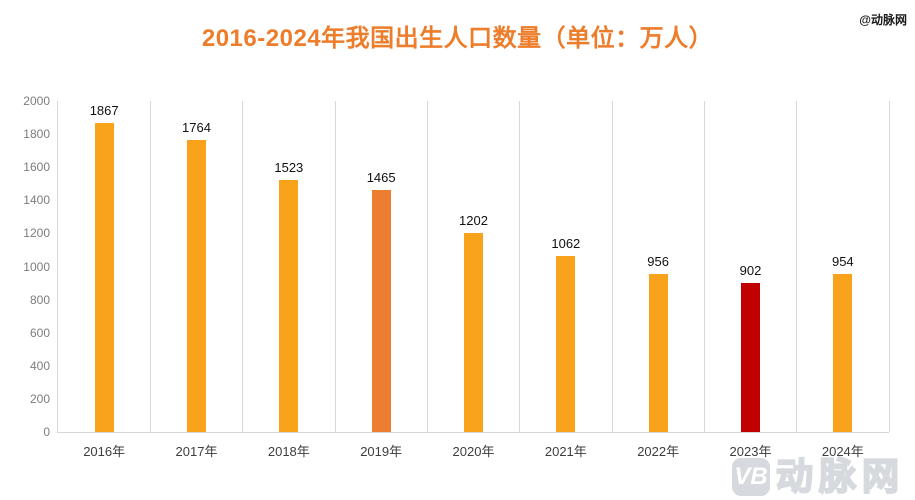 The image size is (915, 500). What do you see at coordinates (39, 332) in the screenshot?
I see `y-axis-label: 600` at bounding box center [39, 332].